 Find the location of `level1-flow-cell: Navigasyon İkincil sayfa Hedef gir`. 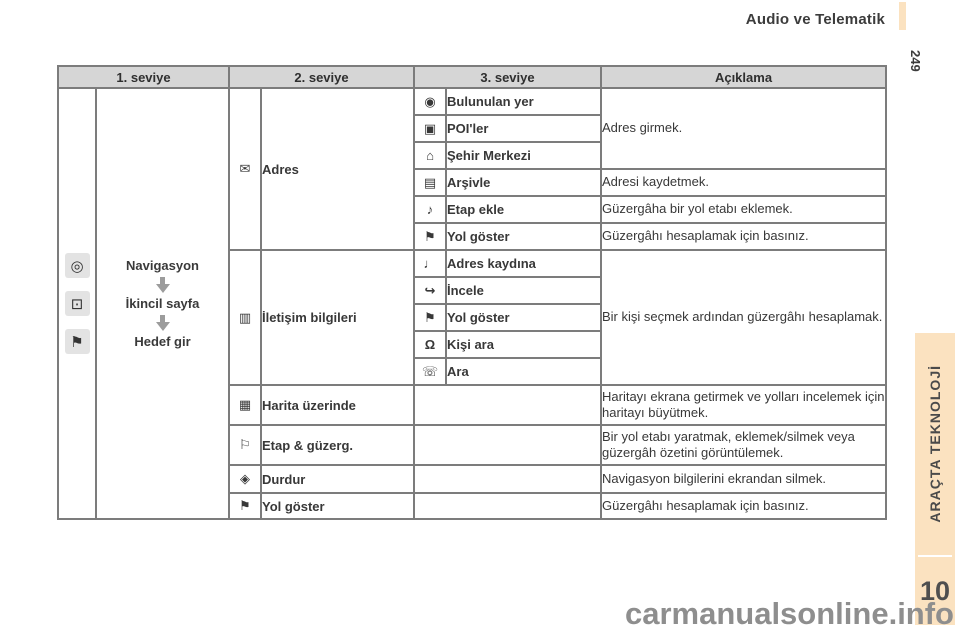

level1-flow-cell: Navigasyon İkincil sayfa Hedef gir is located at coordinates (162, 303).